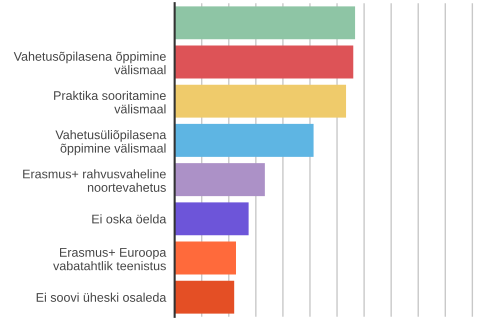  Describe the element at coordinates (110, 143) in the screenshot. I see `y-tick-label: Vahetusüliõpilasena õppimine välismaal` at that location.